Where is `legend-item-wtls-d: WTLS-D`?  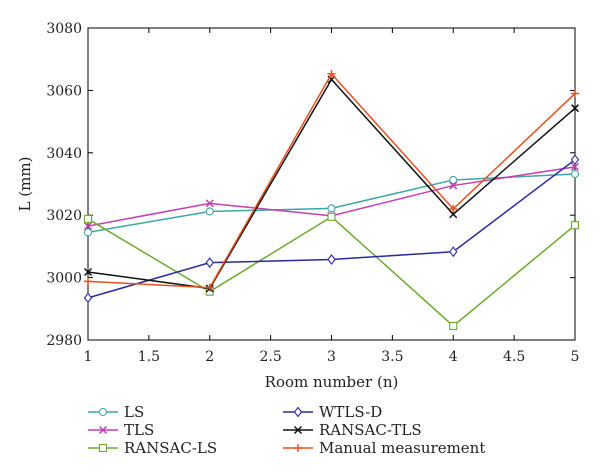
legend-item-wtls-d: WTLS-D is located at coordinates (332, 412).